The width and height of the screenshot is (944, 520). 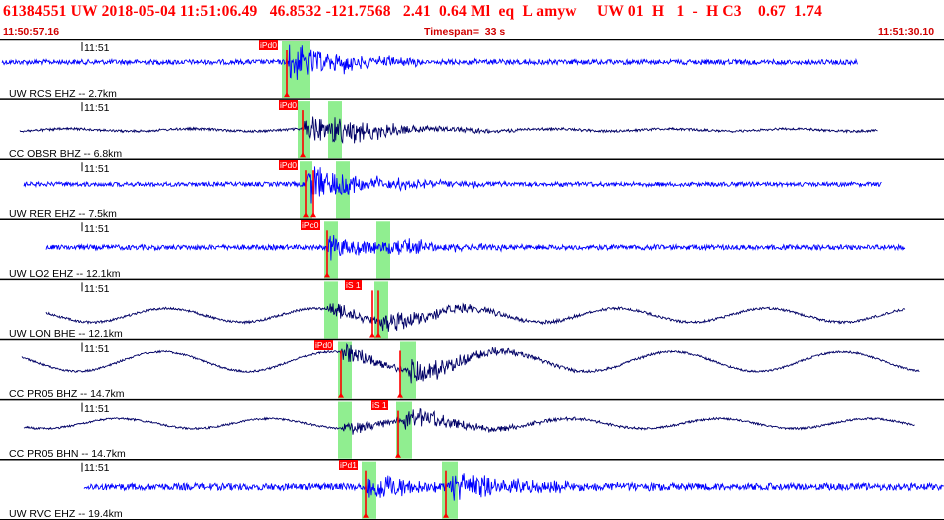 What do you see at coordinates (67, 394) in the screenshot?
I see `channel-label: CC PR05 BHZ -- 14.7km` at bounding box center [67, 394].